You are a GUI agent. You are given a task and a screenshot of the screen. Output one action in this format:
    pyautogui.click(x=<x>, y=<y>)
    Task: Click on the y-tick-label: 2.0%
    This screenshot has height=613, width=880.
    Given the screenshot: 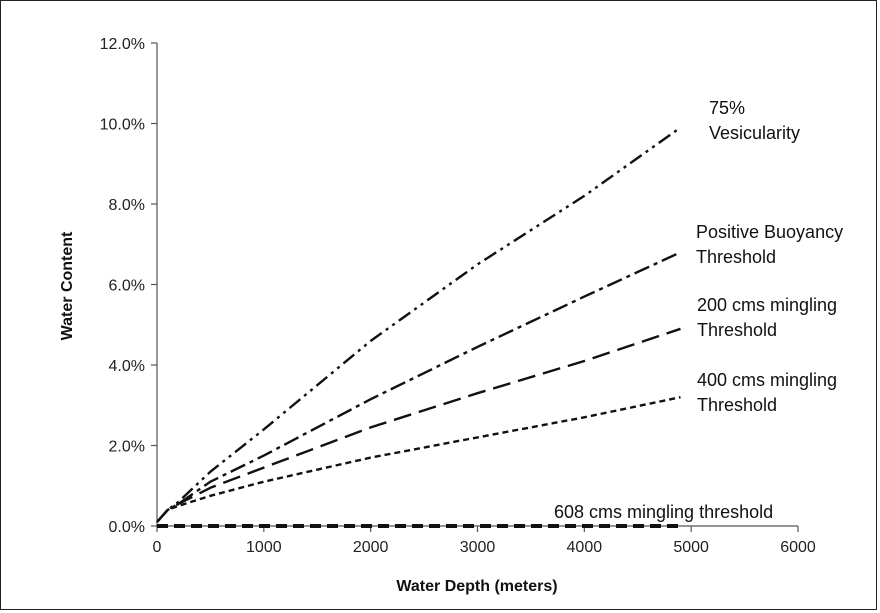 What is the action you would take?
    pyautogui.click(x=127, y=447)
    